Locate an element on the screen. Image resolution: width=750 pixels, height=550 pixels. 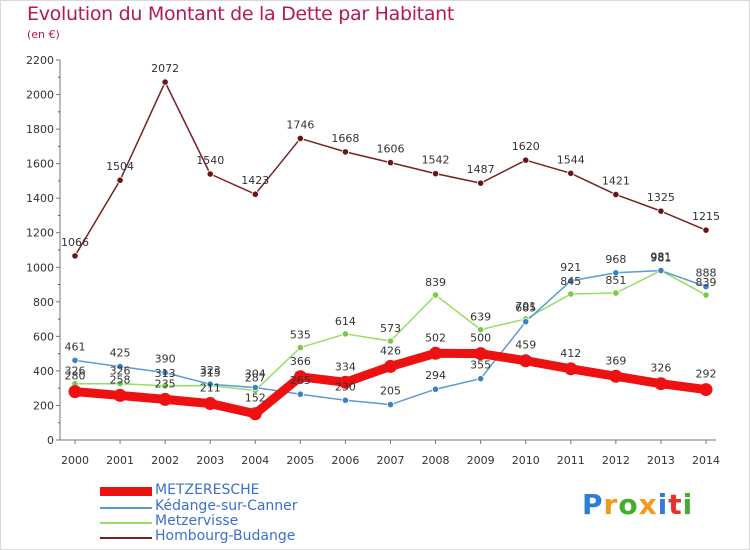
y-tick-label: 0 is located at coordinates (50, 440).